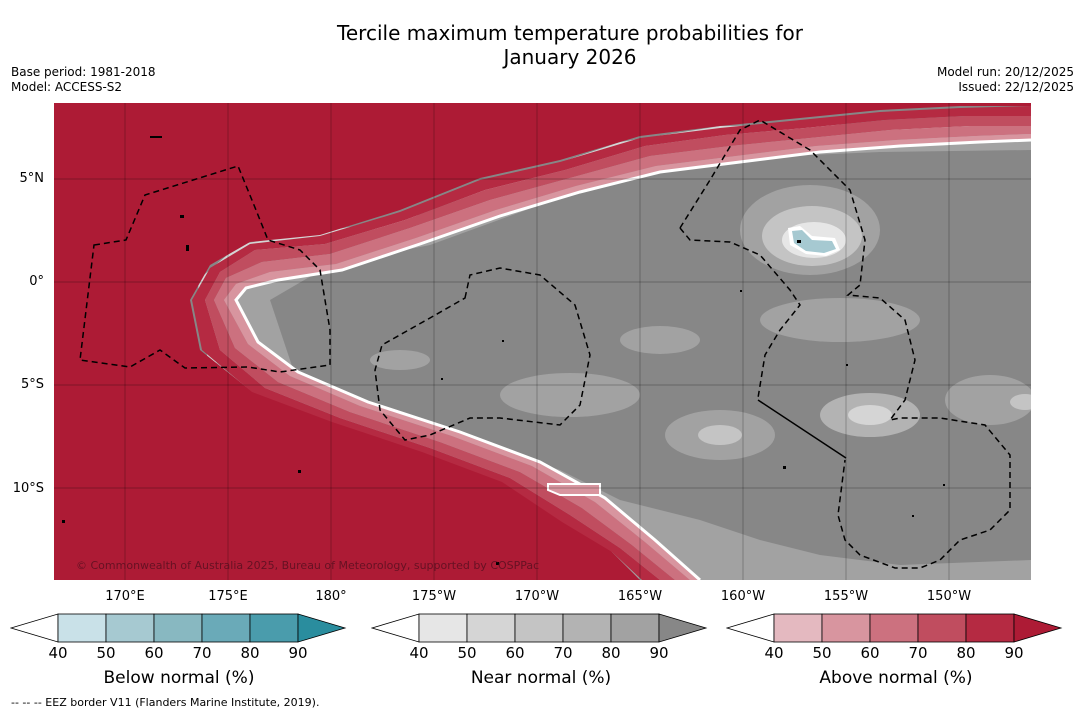  What do you see at coordinates (154, 653) in the screenshot?
I see `colorbar-below-tick: 60` at bounding box center [154, 653].